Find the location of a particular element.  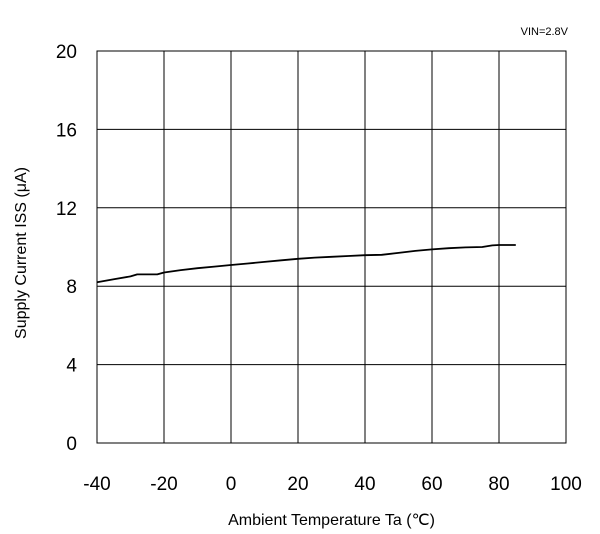

y-tick-label: 0 is located at coordinates (71, 444).